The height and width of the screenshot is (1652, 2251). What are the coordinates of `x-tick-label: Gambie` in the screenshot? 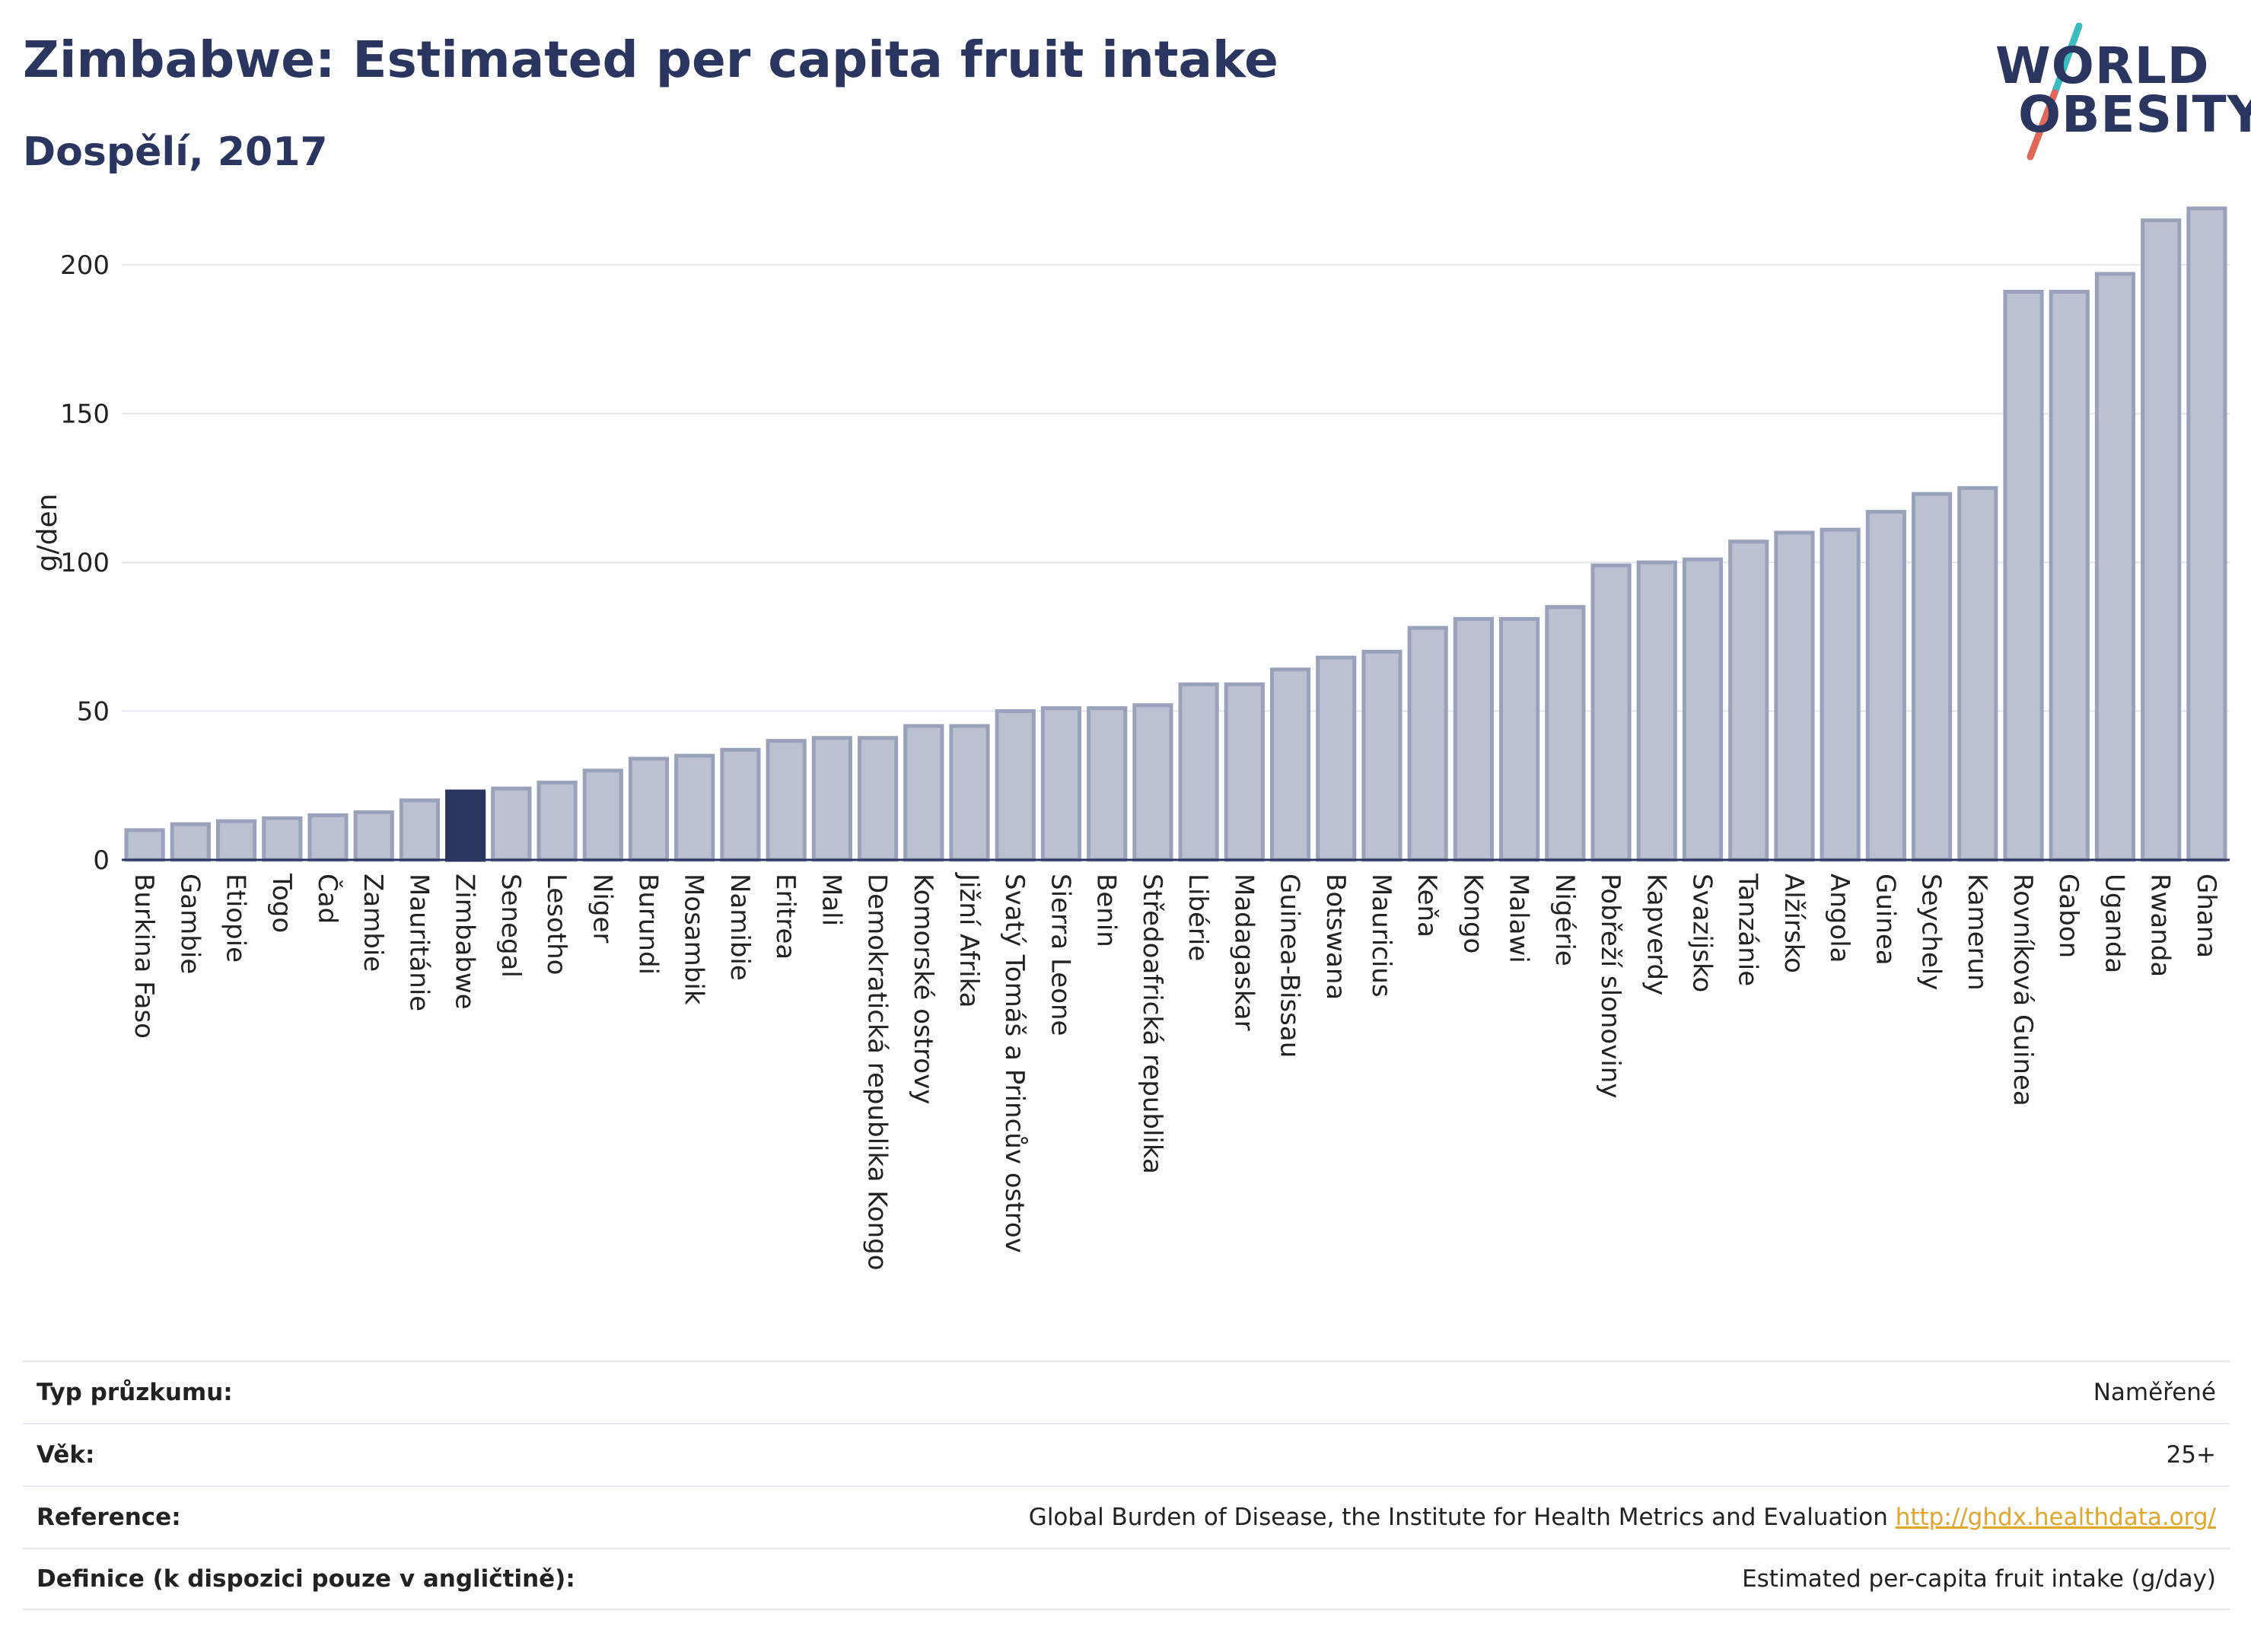 It's located at (189, 924).